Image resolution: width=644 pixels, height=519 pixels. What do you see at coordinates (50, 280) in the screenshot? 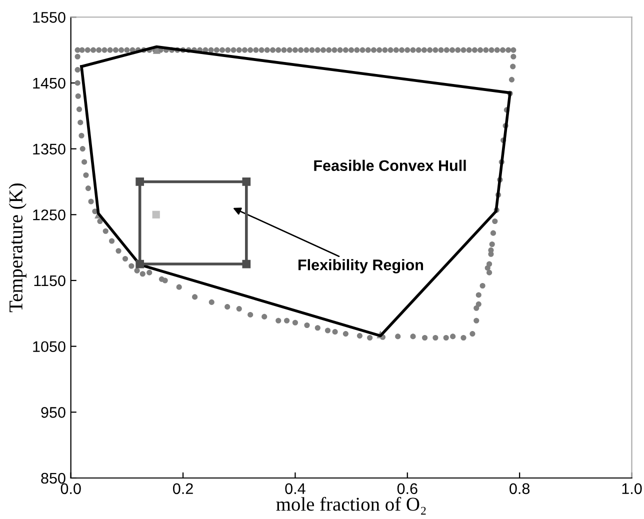
I see `y-tick-label: 1150` at bounding box center [50, 280].